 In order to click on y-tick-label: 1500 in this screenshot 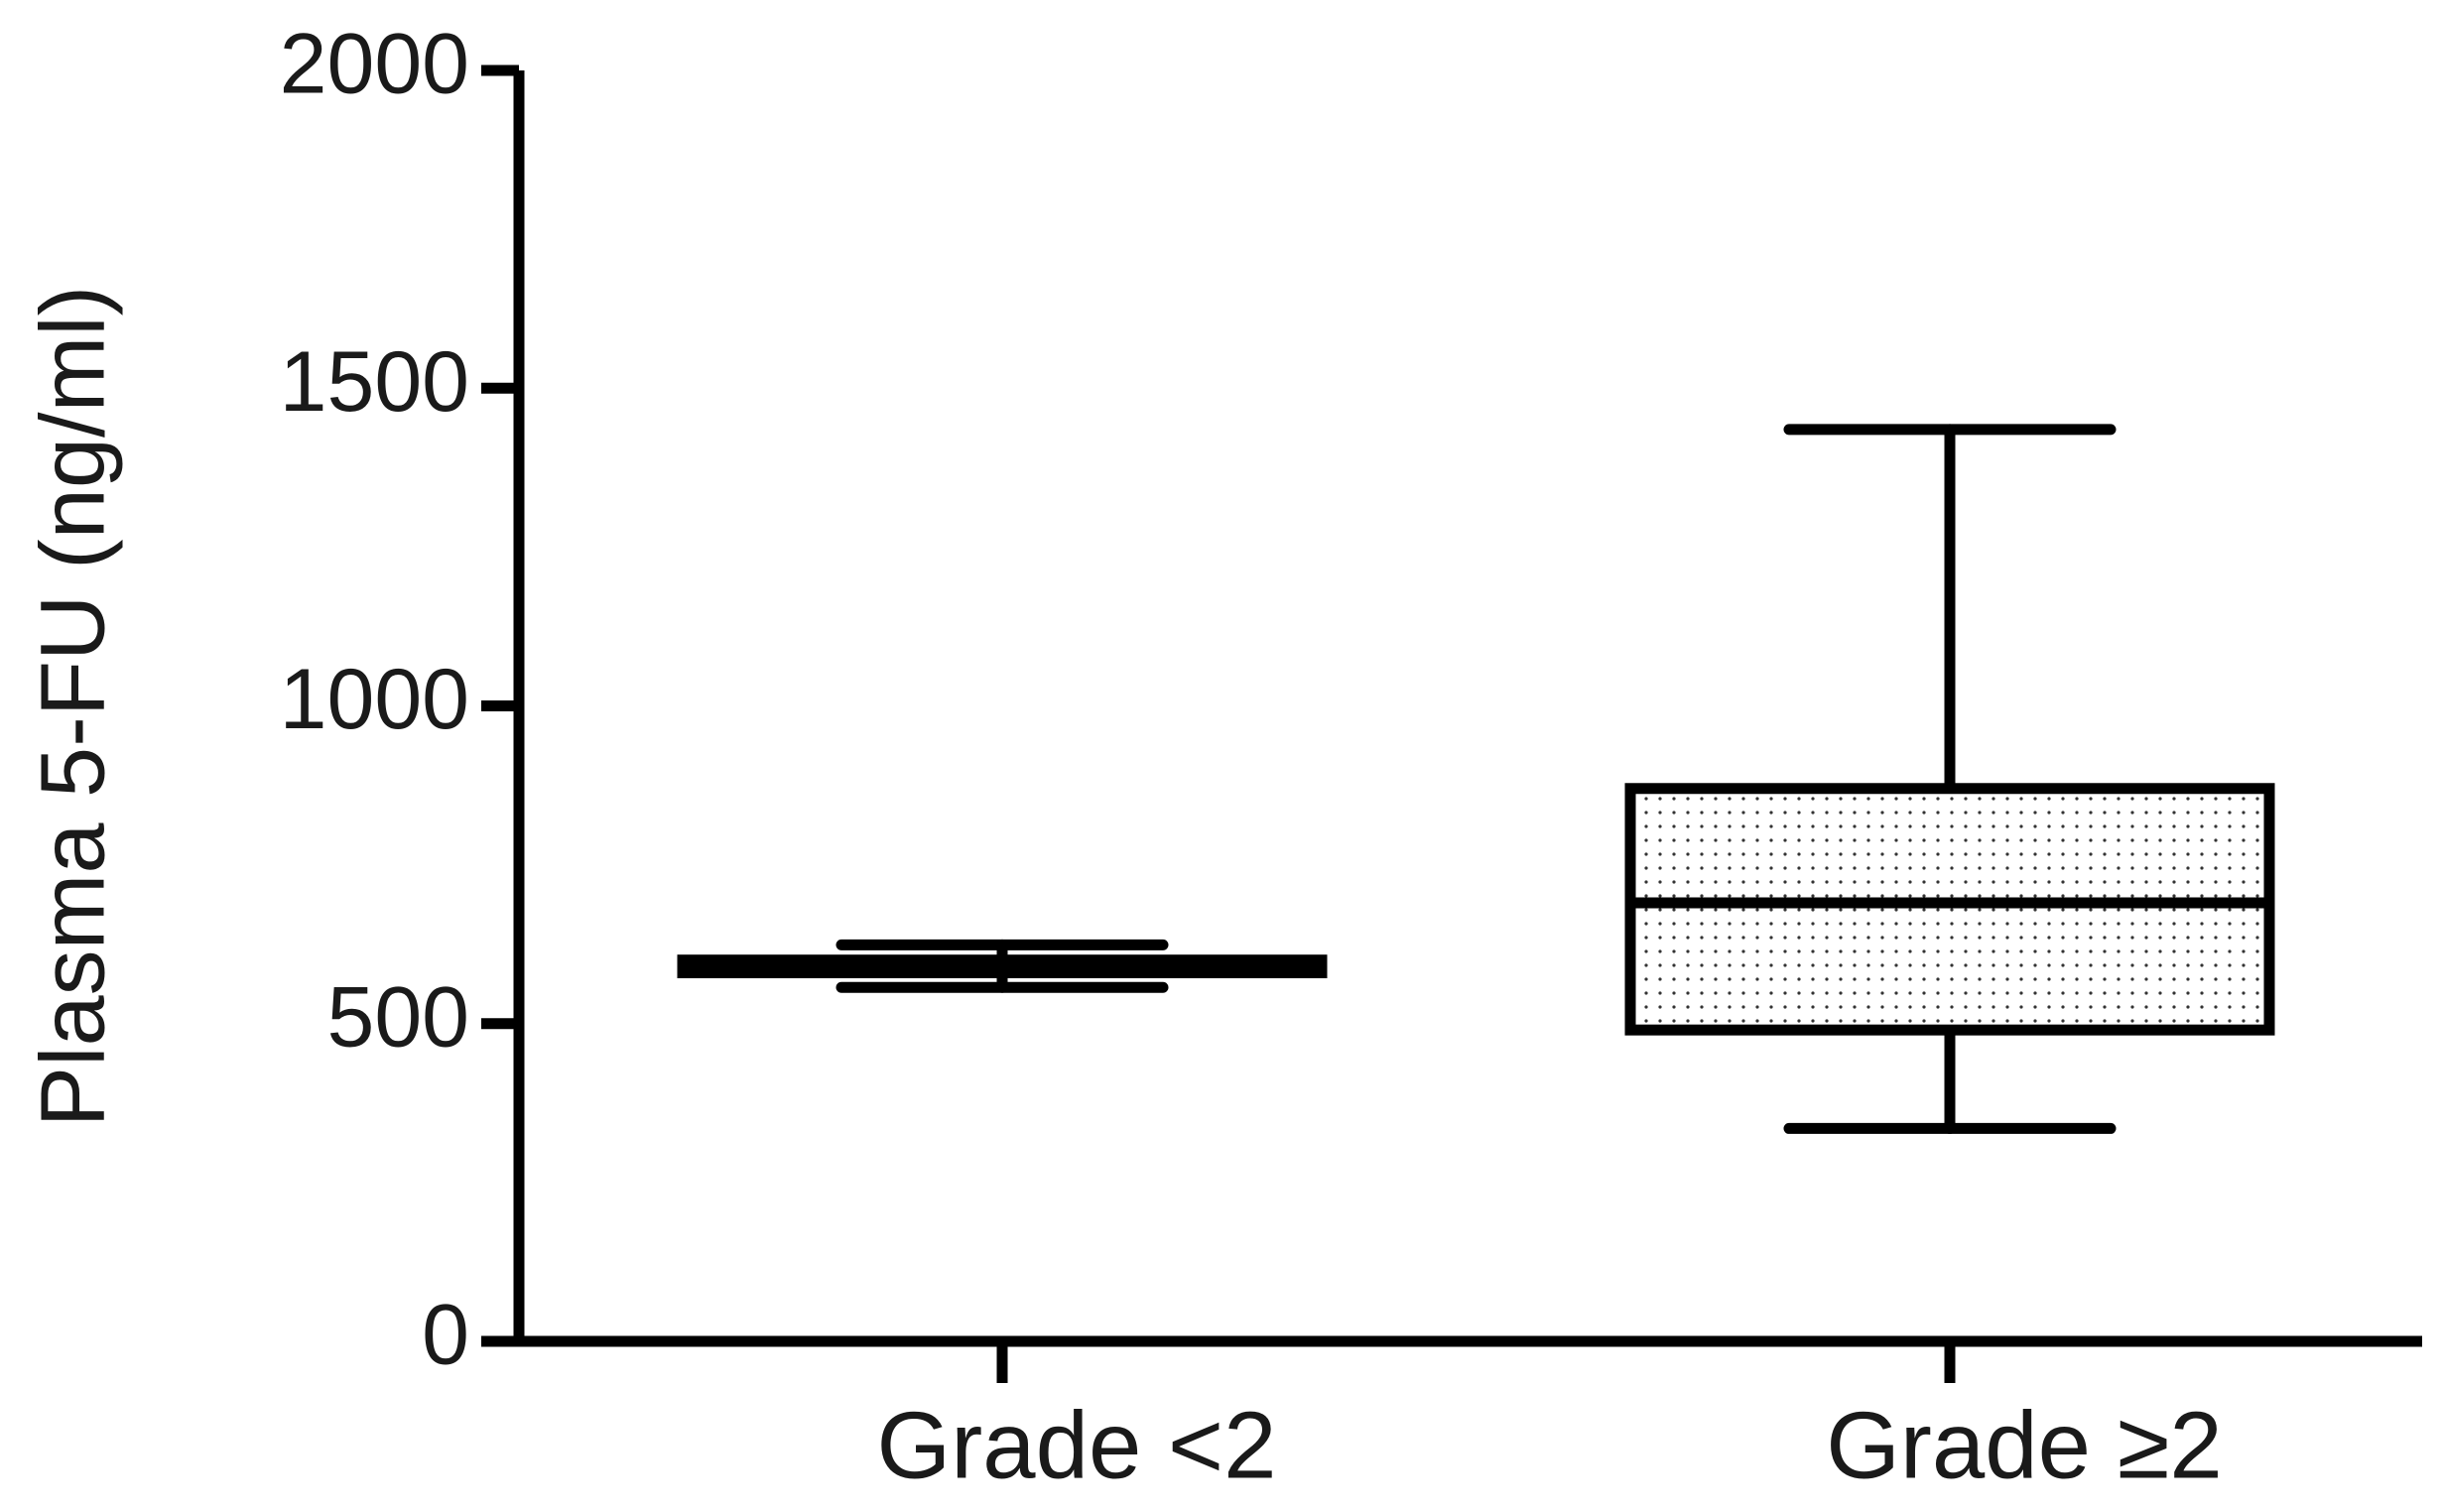, I will do `click(374, 382)`.